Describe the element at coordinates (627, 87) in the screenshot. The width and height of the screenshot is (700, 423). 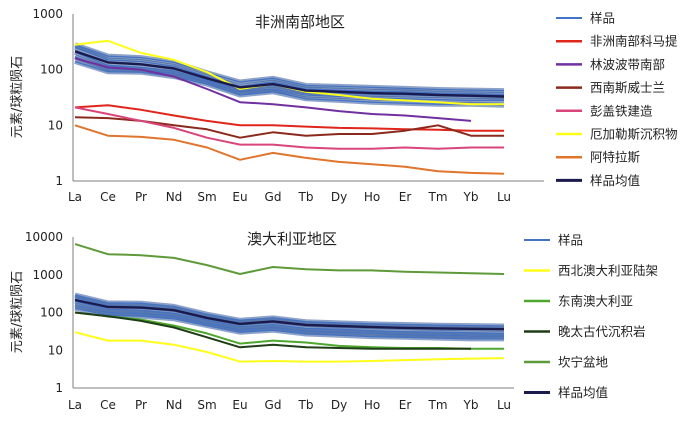
I see `legend-label: 西南斯威士兰` at that location.